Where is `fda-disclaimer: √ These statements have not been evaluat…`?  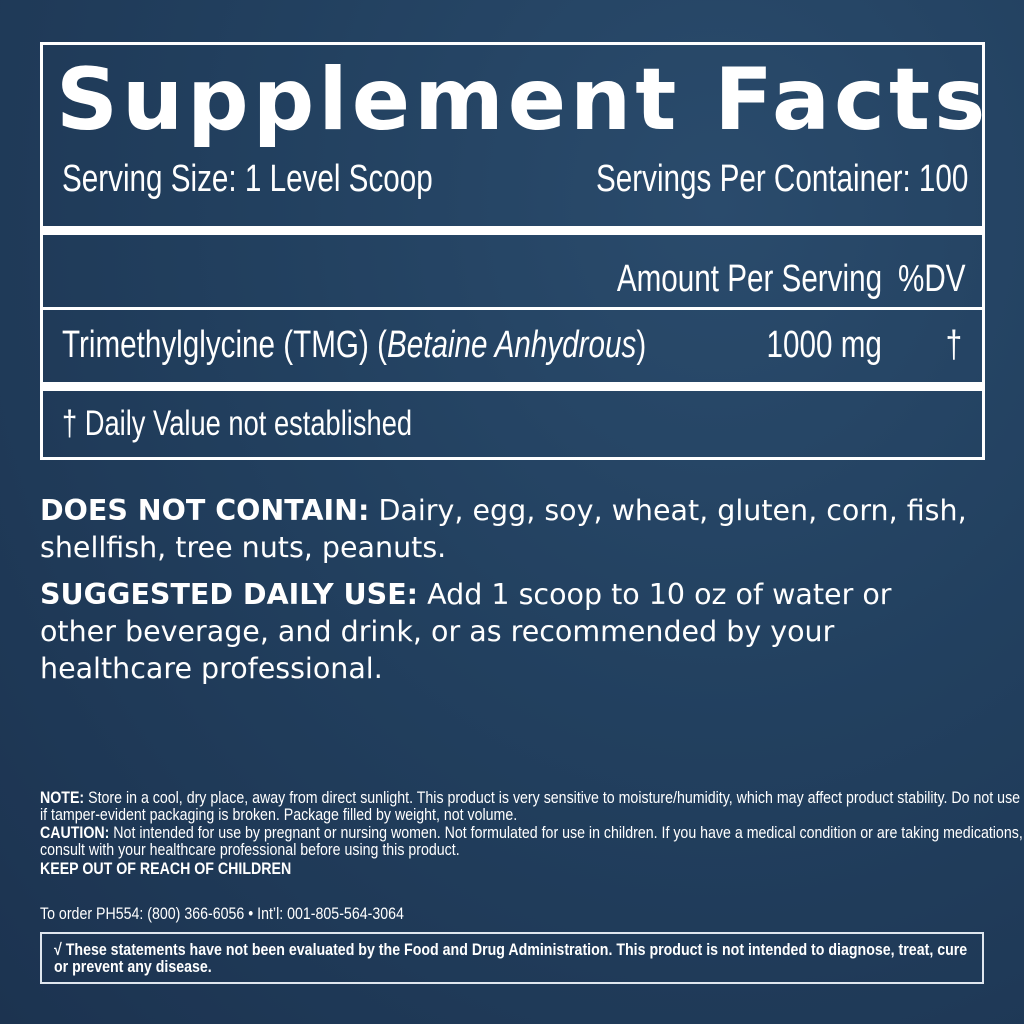
fda-disclaimer: √ These statements have not been evaluat… is located at coordinates (511, 958).